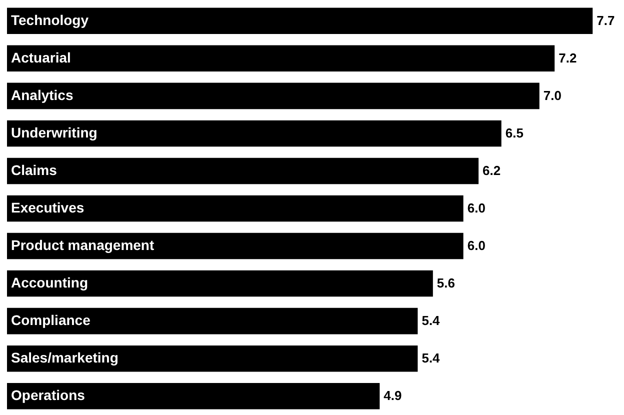 The image size is (624, 415). I want to click on y-tick-label: Sales/marketing, so click(64, 358).